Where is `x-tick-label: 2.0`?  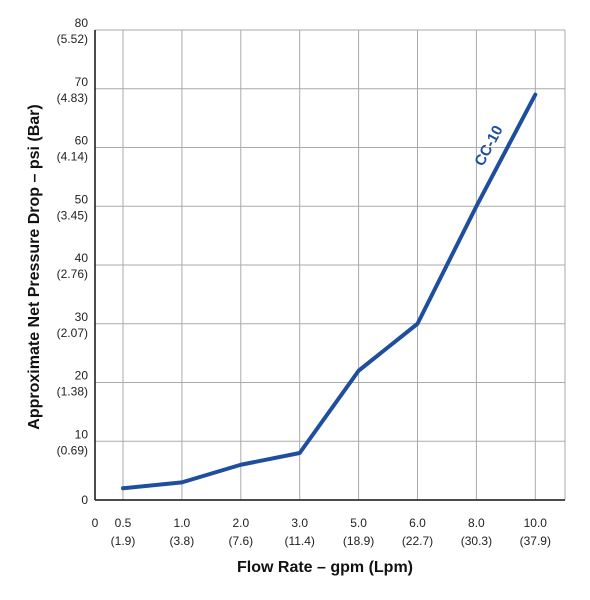 x-tick-label: 2.0 is located at coordinates (240, 523).